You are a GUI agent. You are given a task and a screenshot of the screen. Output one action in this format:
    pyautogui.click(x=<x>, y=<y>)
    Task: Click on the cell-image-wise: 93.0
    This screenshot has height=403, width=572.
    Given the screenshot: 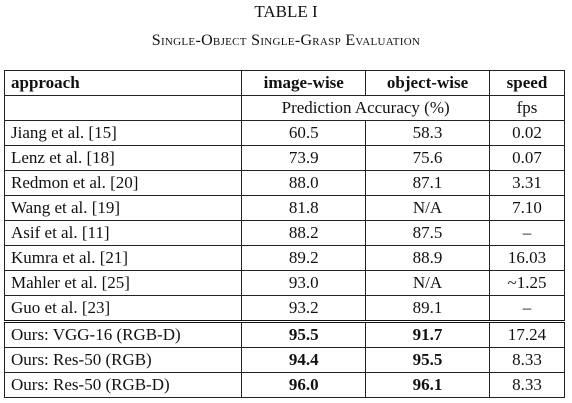 What is the action you would take?
    pyautogui.click(x=304, y=283)
    